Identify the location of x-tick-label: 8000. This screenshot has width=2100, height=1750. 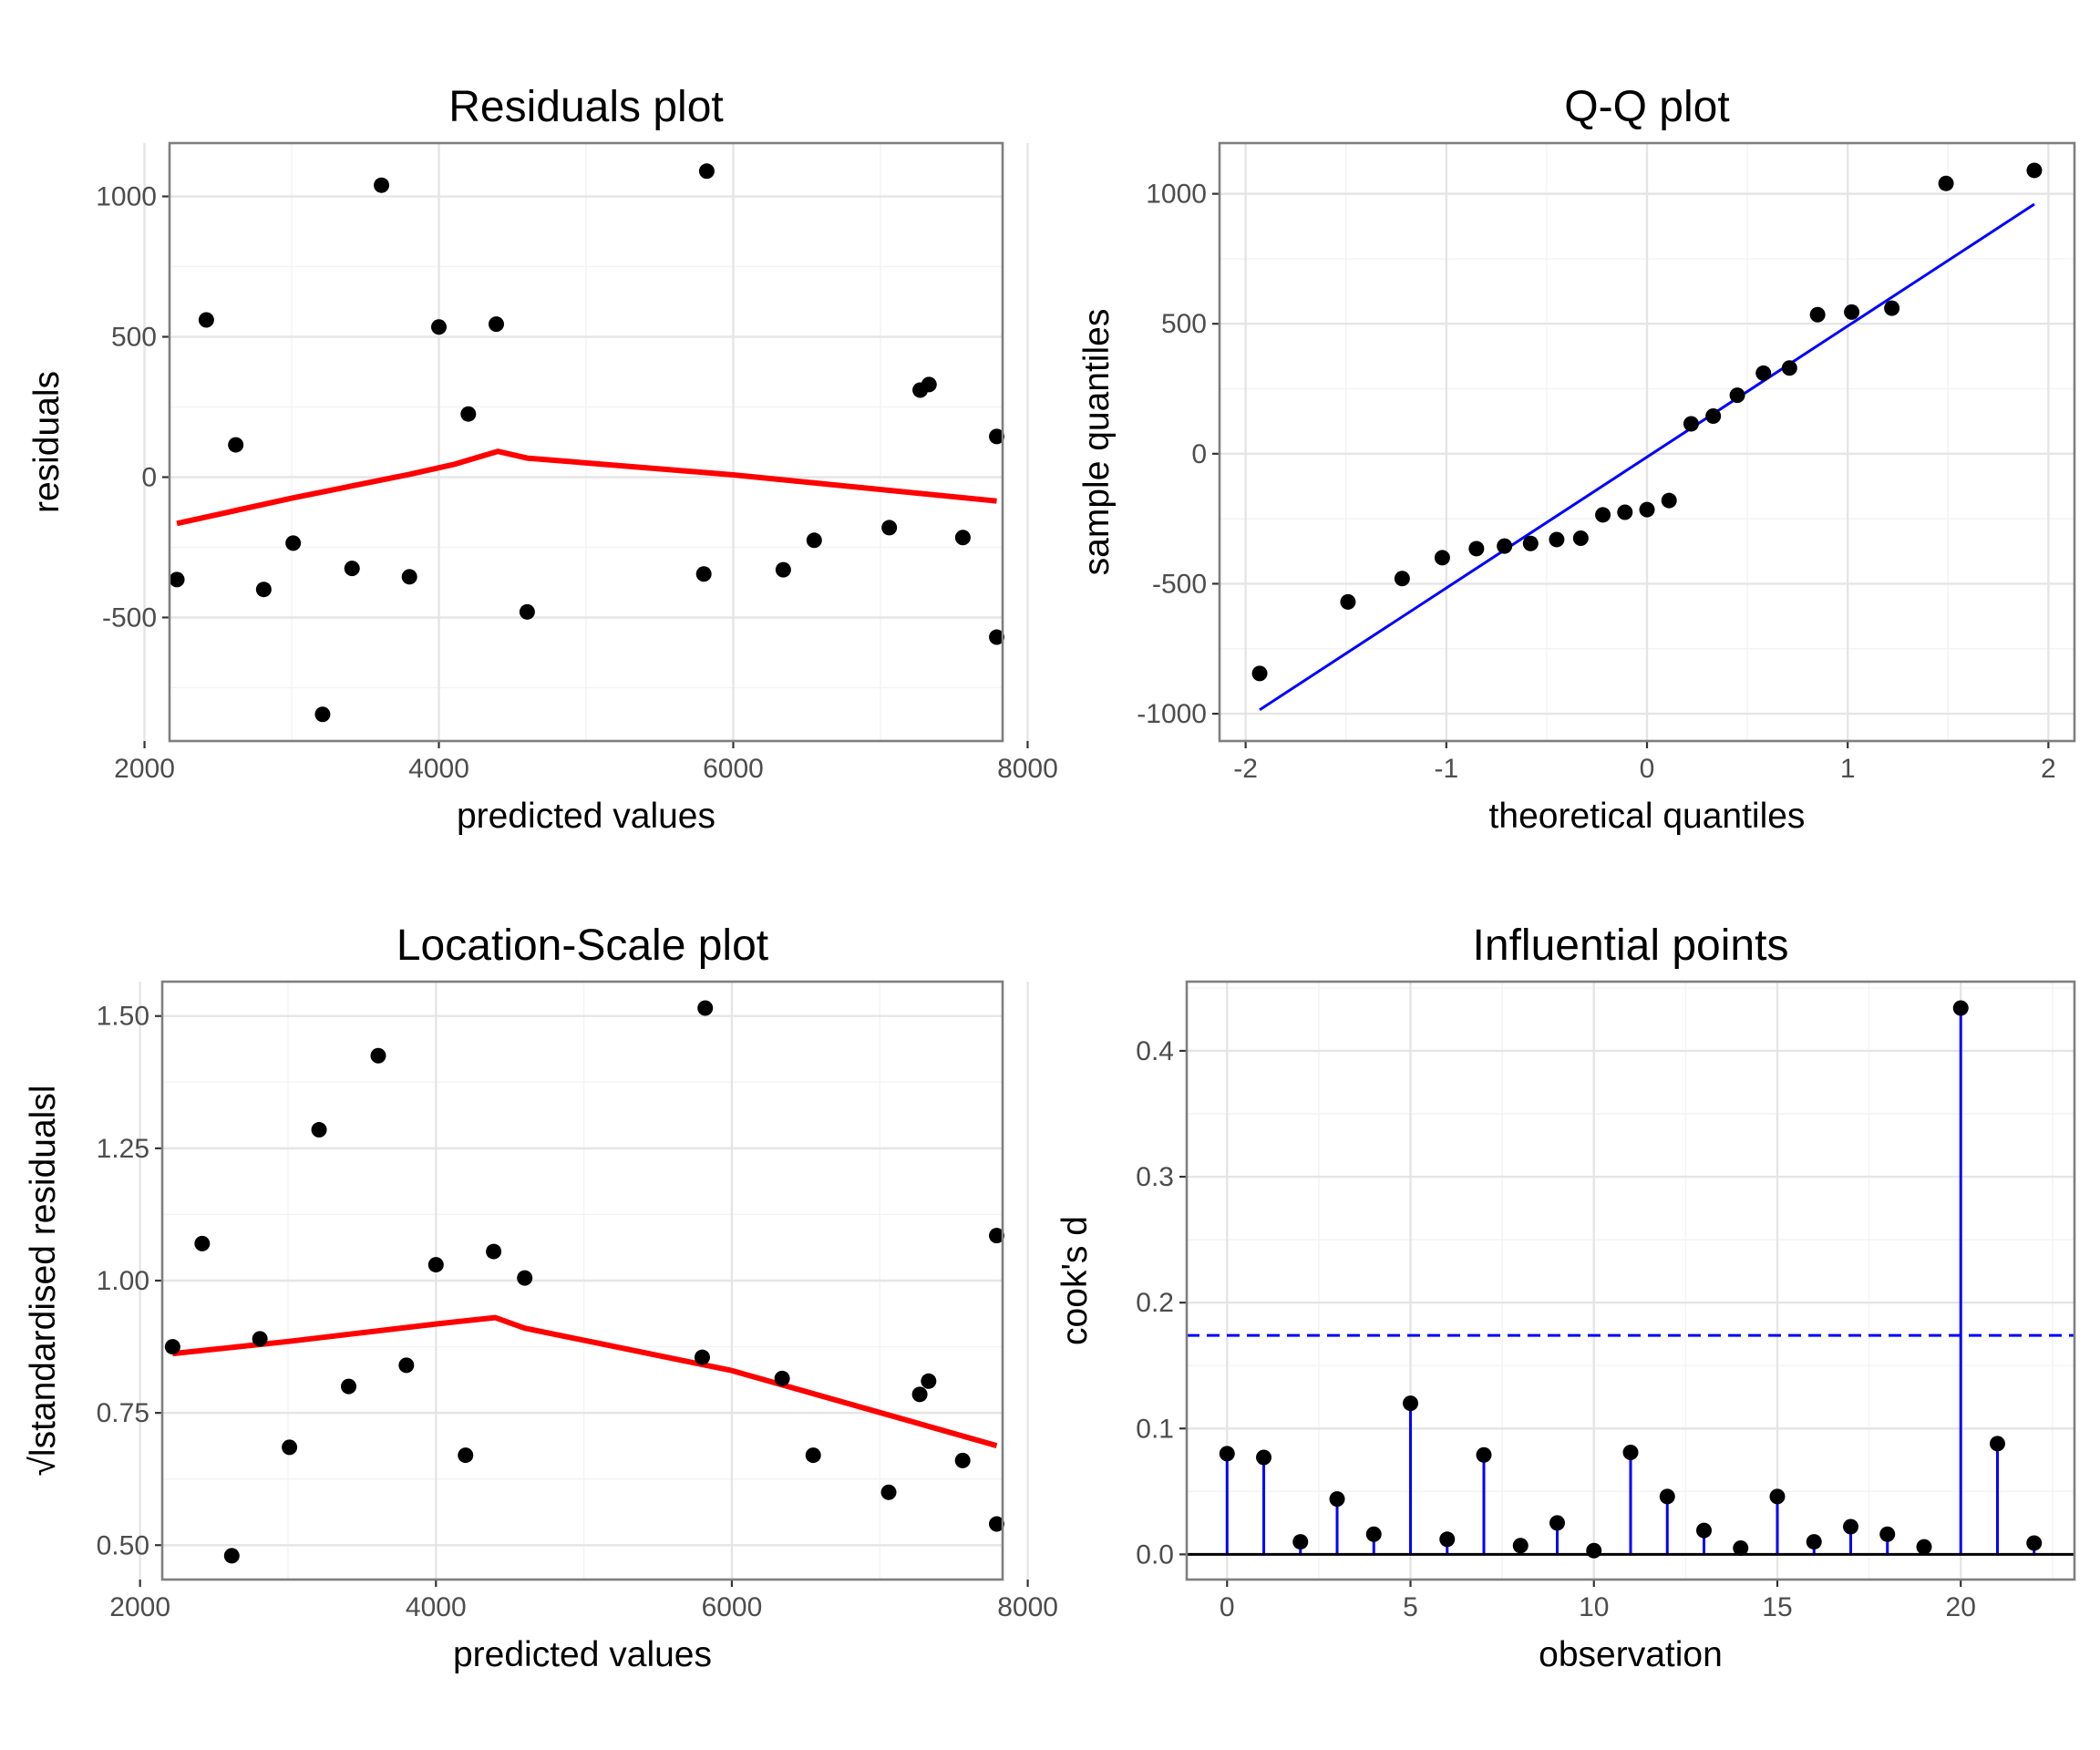
(1027, 769).